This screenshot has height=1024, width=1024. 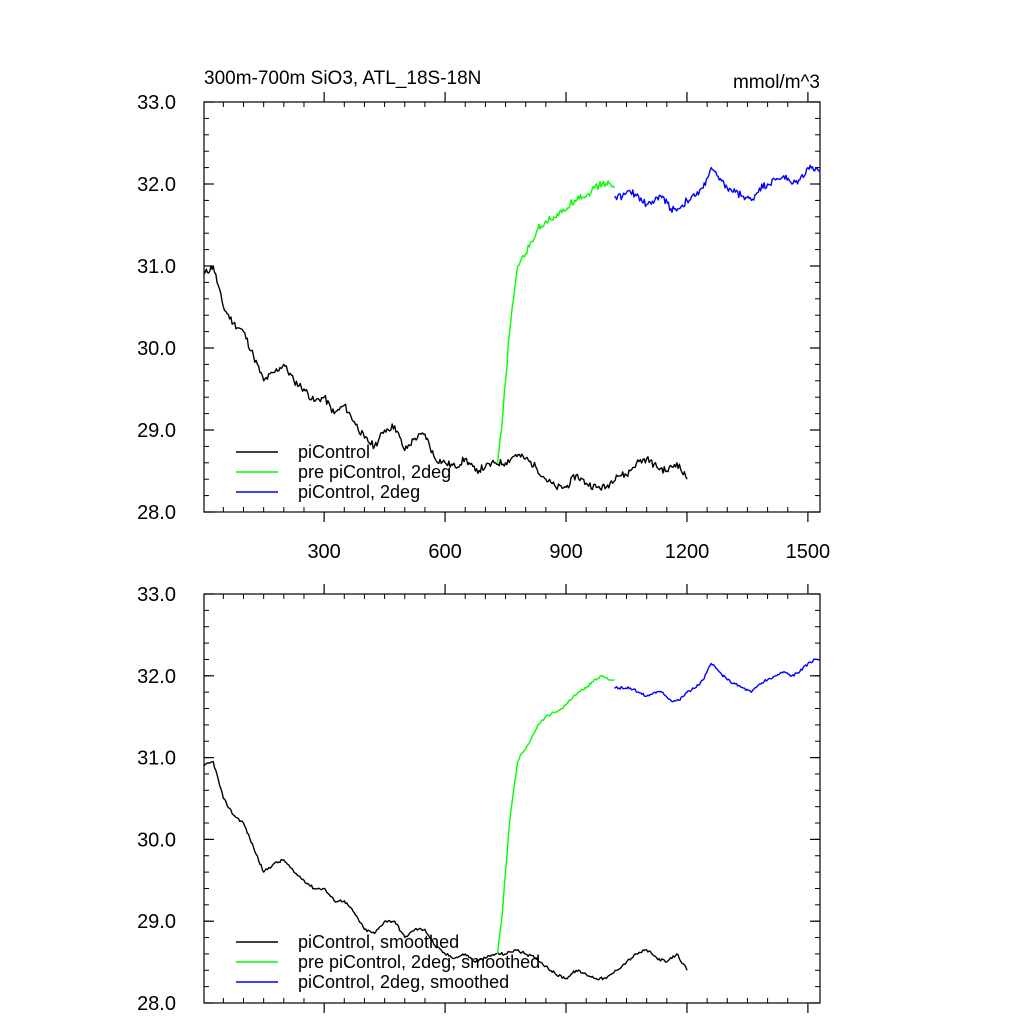 What do you see at coordinates (323, 552) in the screenshot?
I see `x-tick-label: 300` at bounding box center [323, 552].